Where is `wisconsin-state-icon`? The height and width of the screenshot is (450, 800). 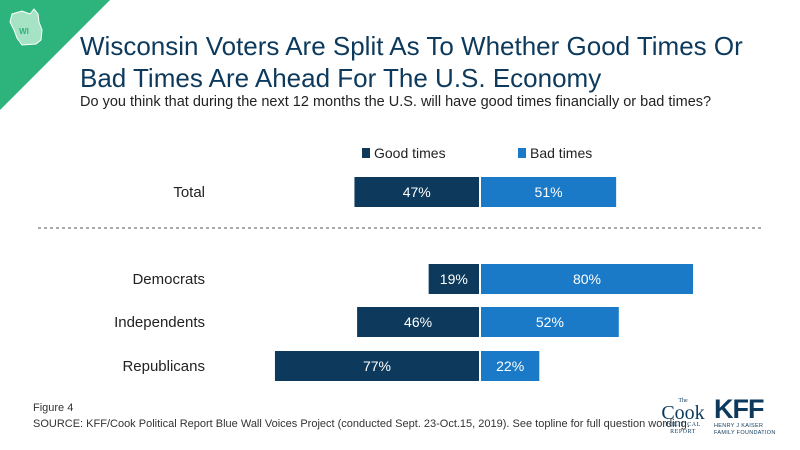 wisconsin-state-icon is located at coordinates (26, 27).